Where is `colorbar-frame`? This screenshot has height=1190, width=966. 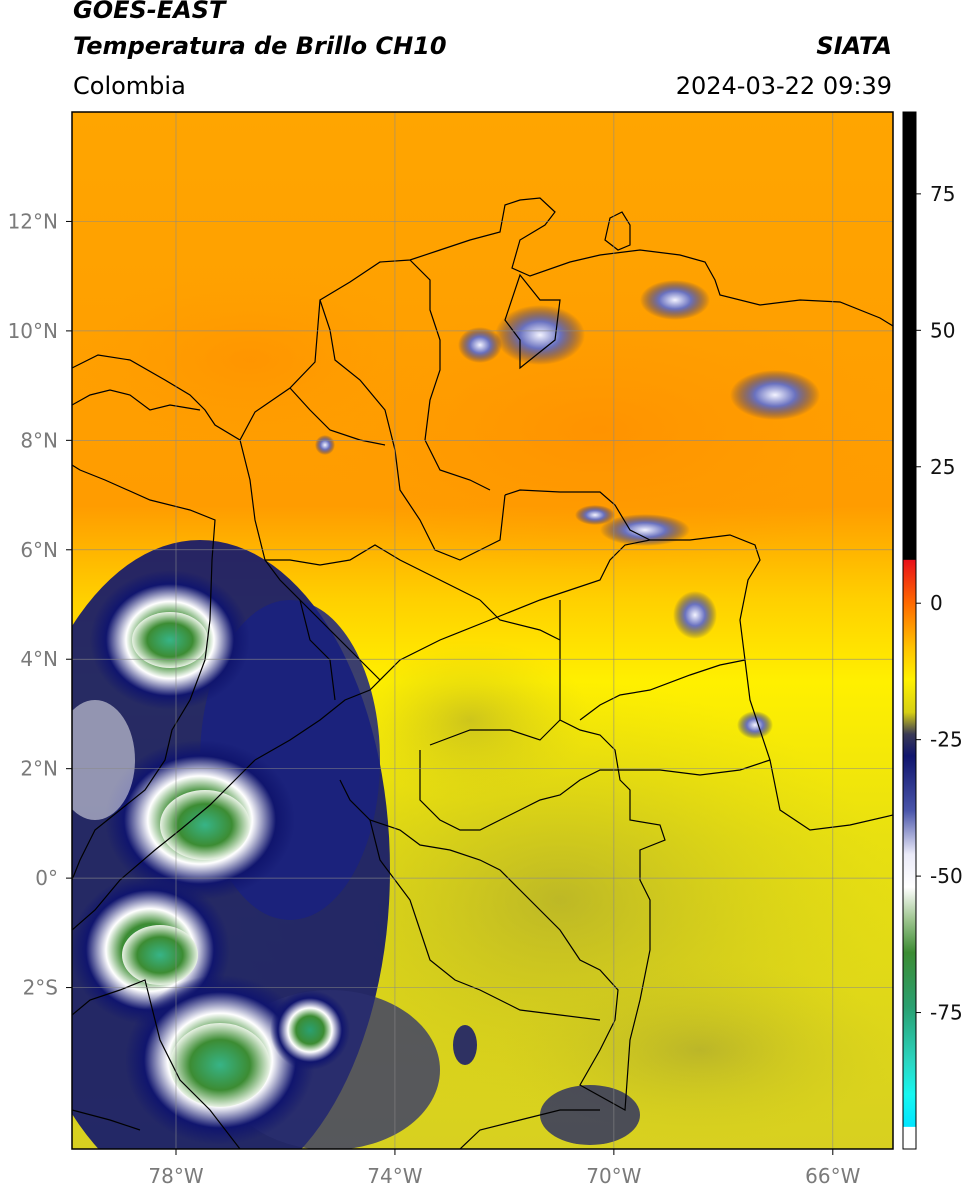
colorbar-frame is located at coordinates (909, 630).